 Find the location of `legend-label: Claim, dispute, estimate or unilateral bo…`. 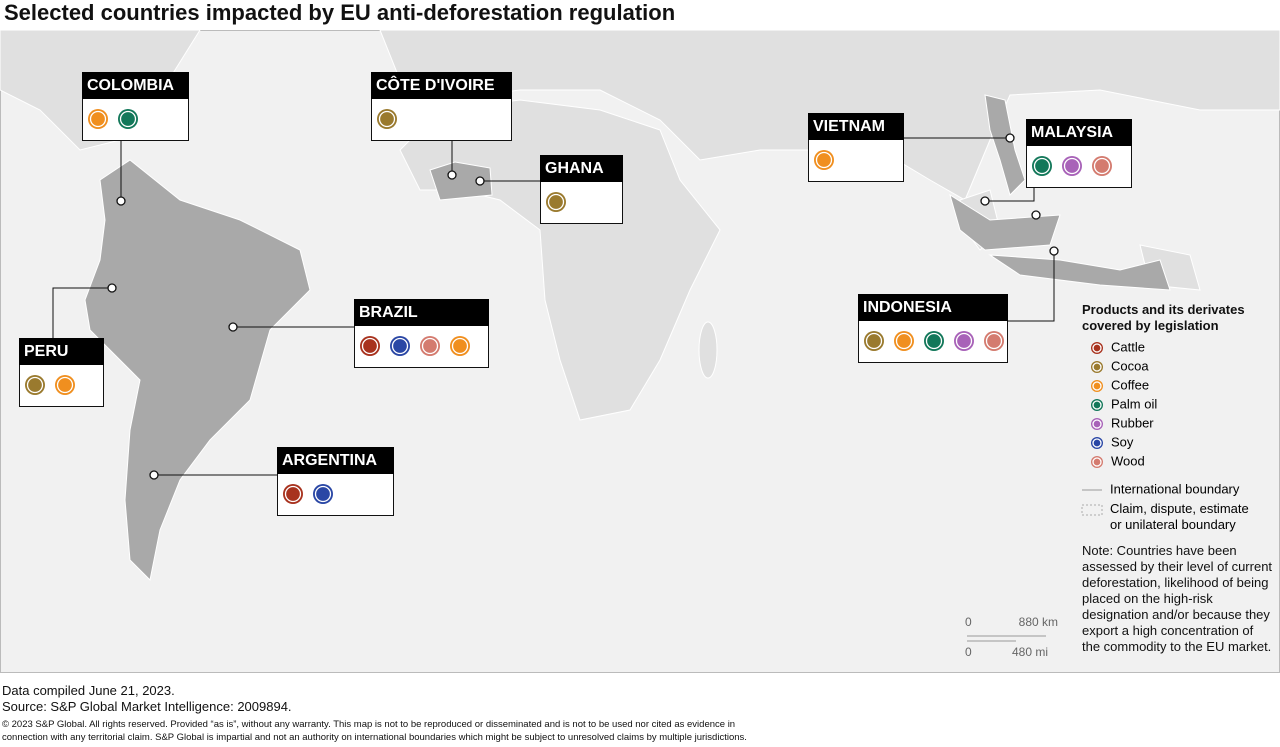

legend-label: Claim, dispute, estimate or unilateral bo… is located at coordinates (1179, 516).